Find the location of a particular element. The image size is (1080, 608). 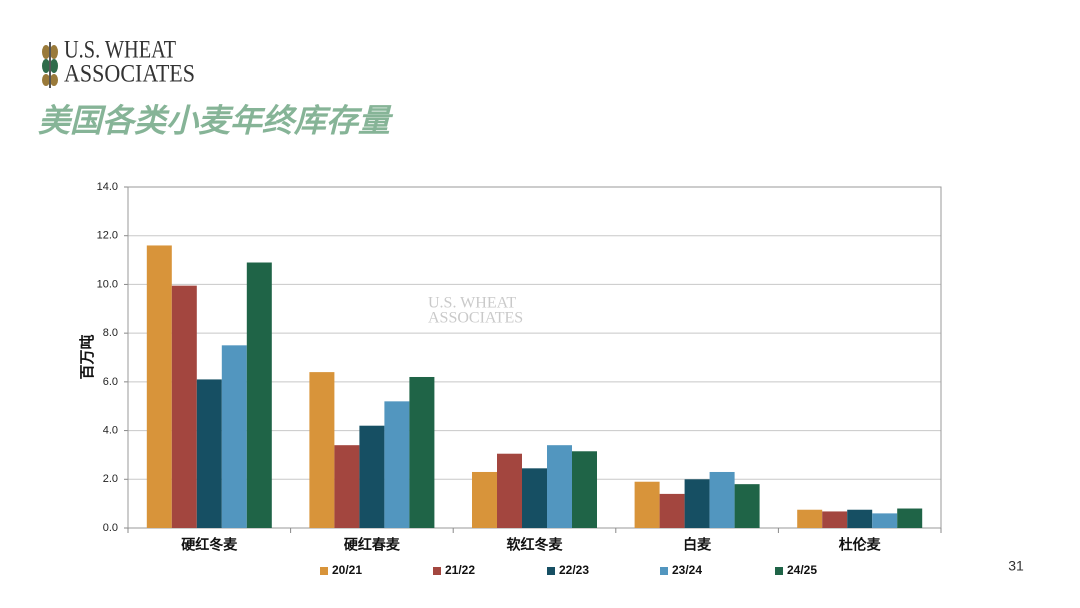

y-tick-label: 8.0 is located at coordinates (110, 333).